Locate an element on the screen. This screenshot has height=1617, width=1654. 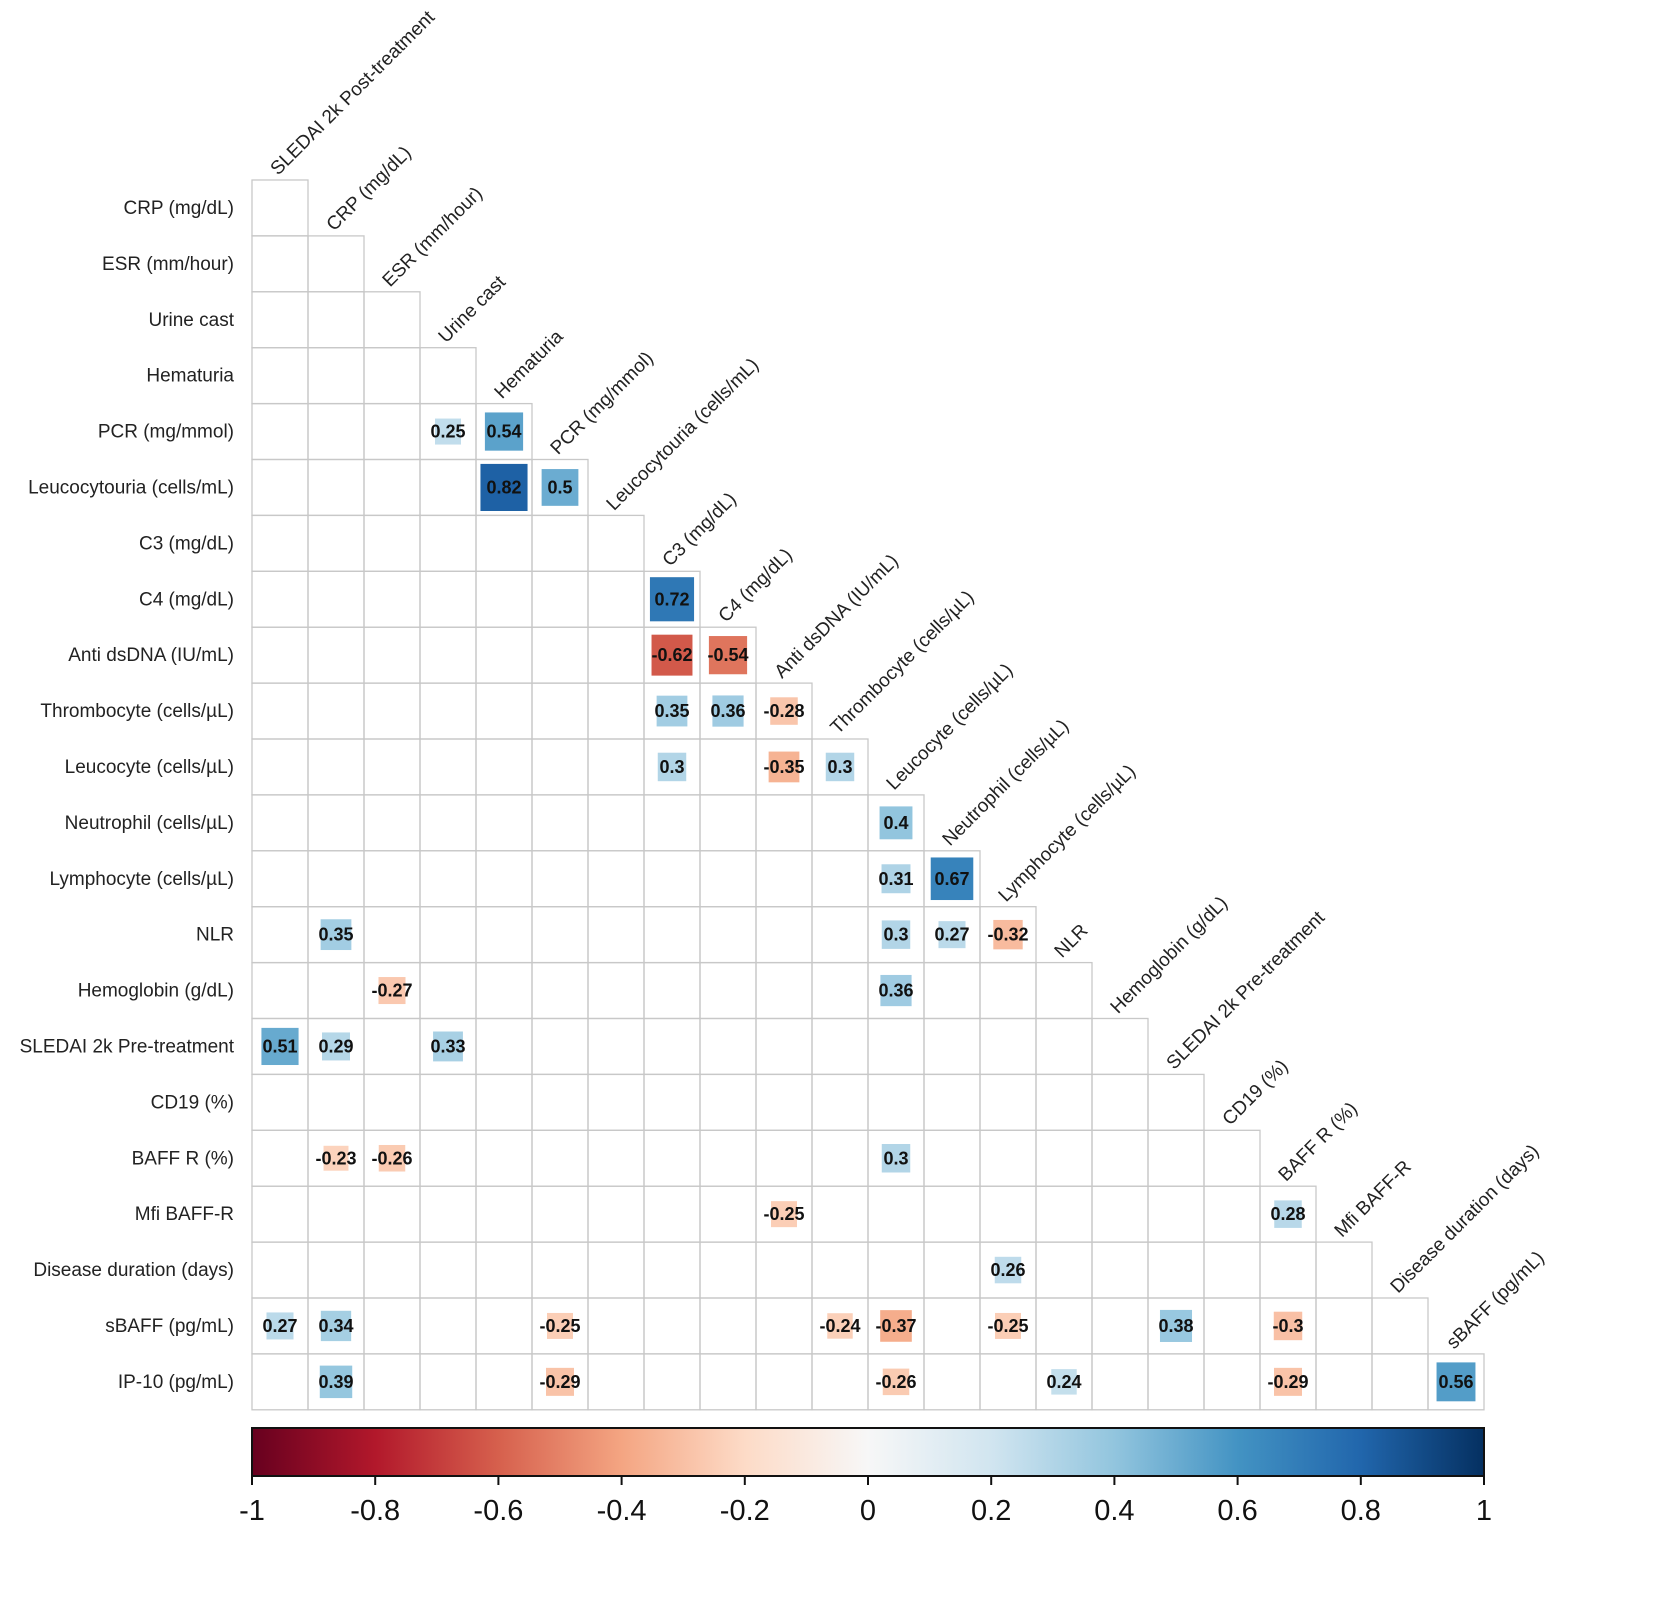
colorbar-tick-label: 0.4 is located at coordinates (1114, 1511).